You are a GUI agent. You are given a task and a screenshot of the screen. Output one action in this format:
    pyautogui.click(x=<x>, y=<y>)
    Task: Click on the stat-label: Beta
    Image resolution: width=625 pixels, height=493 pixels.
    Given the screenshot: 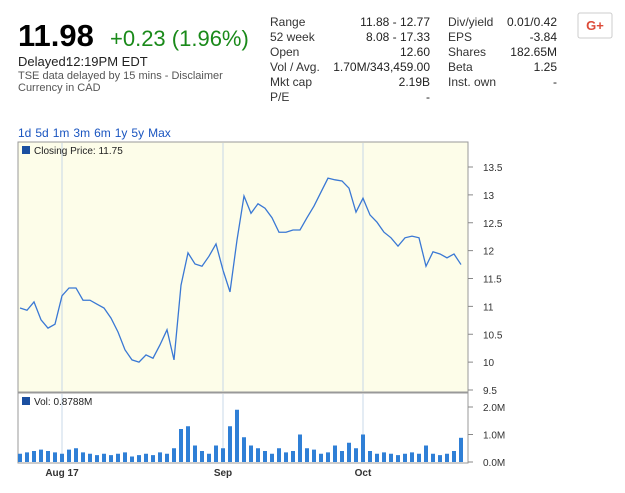 What is the action you would take?
    pyautogui.click(x=460, y=67)
    